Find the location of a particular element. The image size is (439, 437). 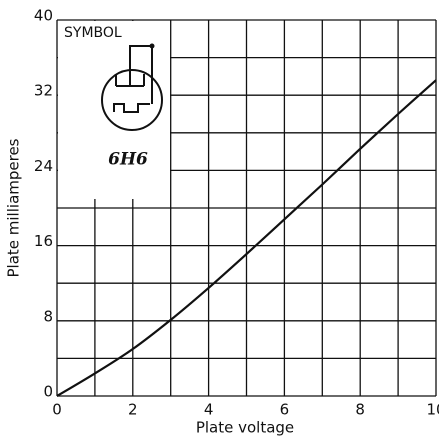

y-tick-label: 40 is located at coordinates (43, 16).